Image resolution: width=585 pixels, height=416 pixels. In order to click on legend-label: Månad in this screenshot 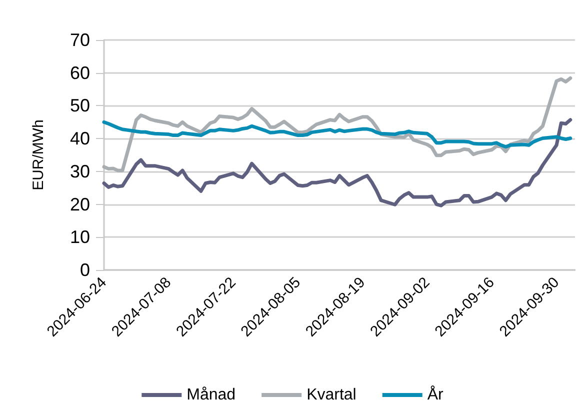, I will do `click(211, 395)`.